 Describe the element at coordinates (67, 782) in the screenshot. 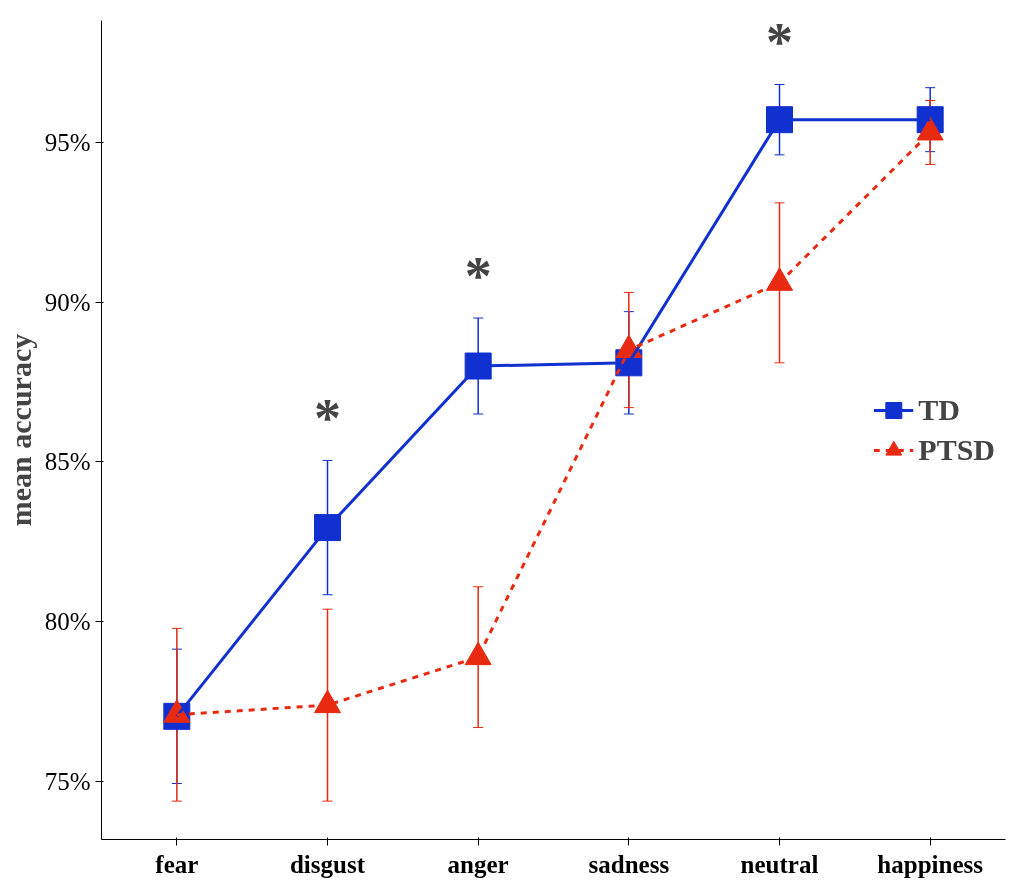

I see `y-tick-label: 75%` at that location.